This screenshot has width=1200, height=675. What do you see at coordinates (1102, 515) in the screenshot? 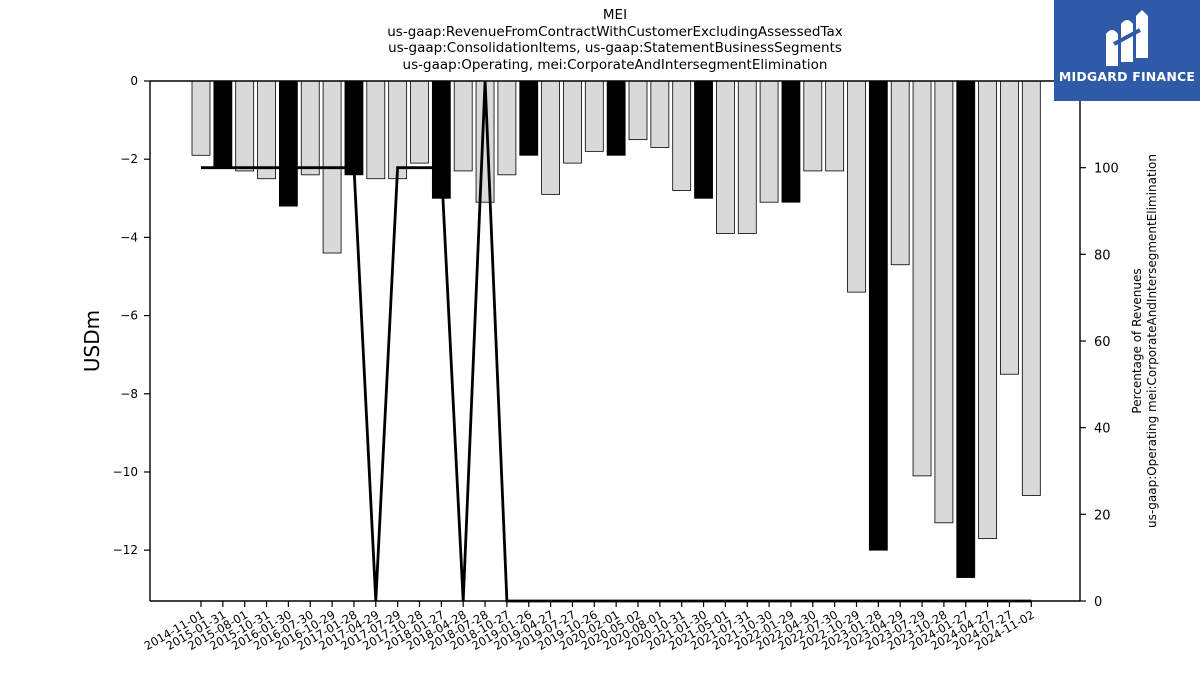
I see `y2-tick-label: 20` at bounding box center [1102, 515].